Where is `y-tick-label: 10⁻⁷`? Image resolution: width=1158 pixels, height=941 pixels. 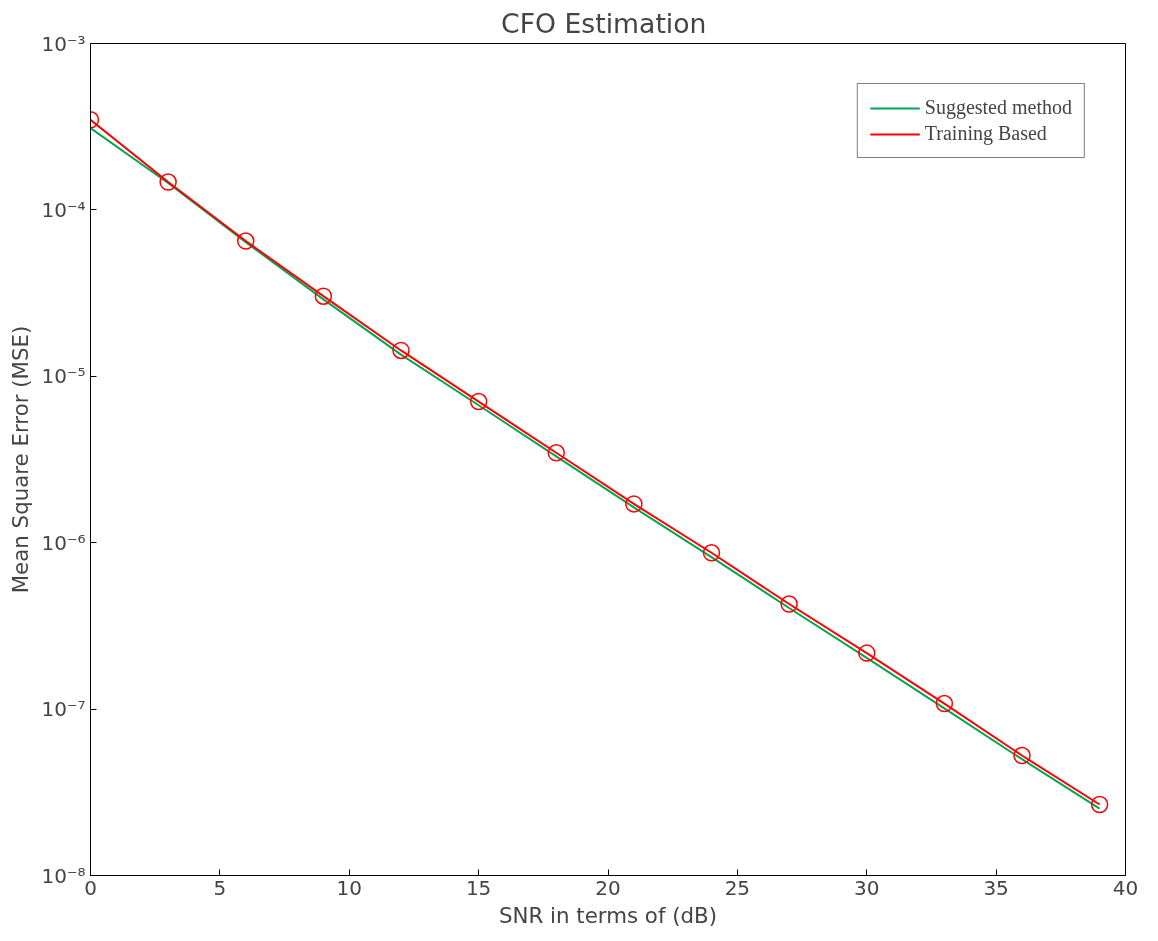
y-tick-label: 10⁻⁷ is located at coordinates (63, 709).